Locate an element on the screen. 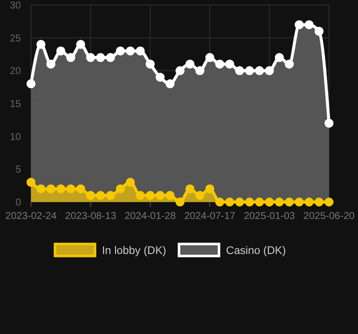  x-tick-label: 2023-02-24 is located at coordinates (31, 216).